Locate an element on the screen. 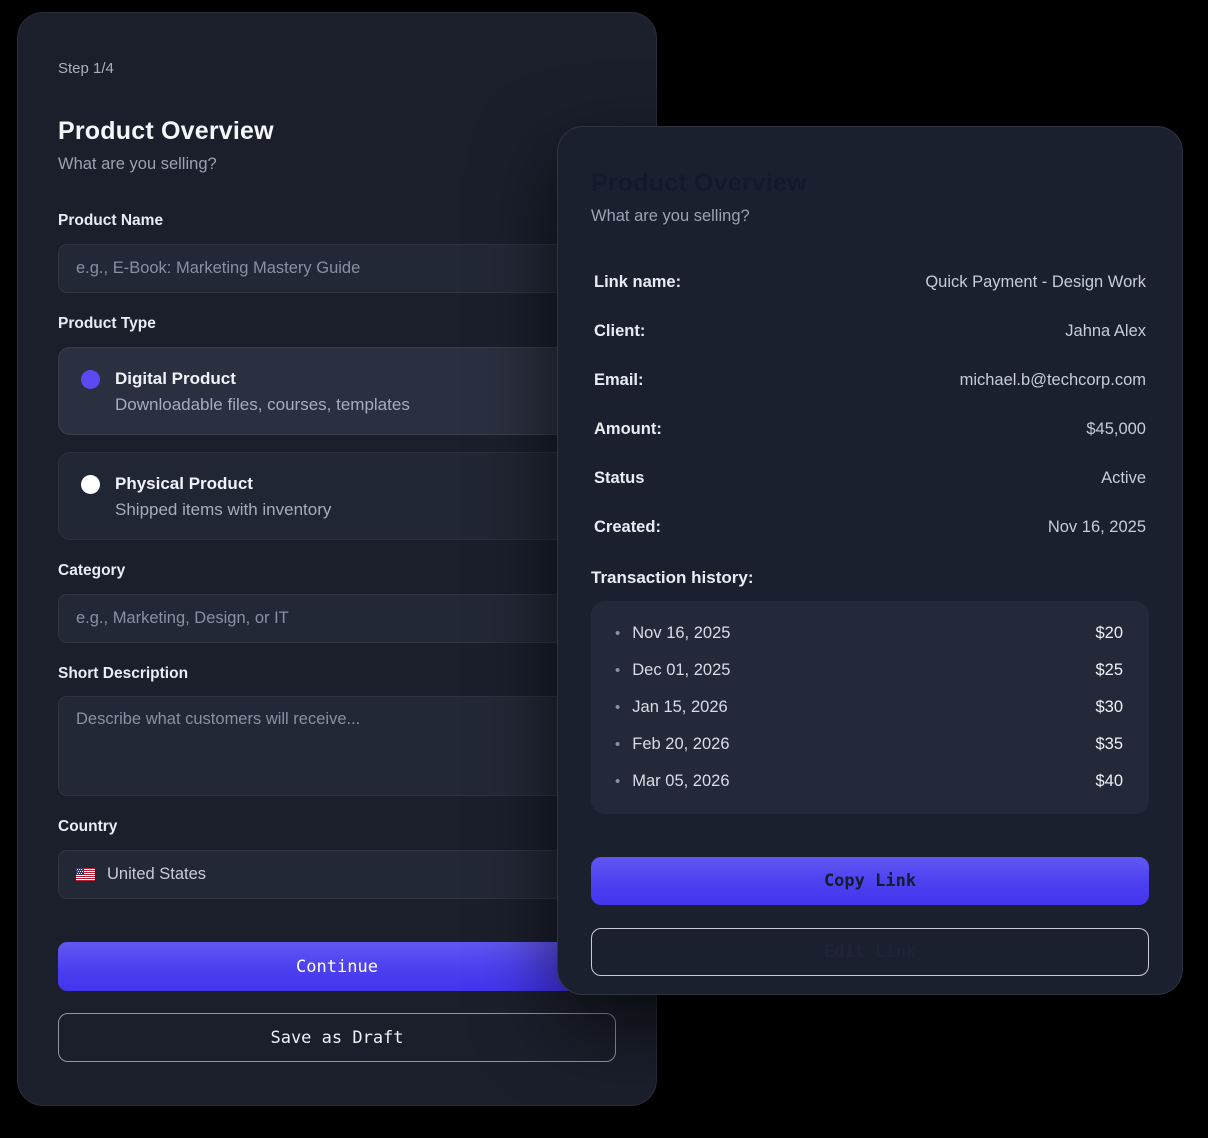  copy-link-button: Copy Link is located at coordinates (870, 881).